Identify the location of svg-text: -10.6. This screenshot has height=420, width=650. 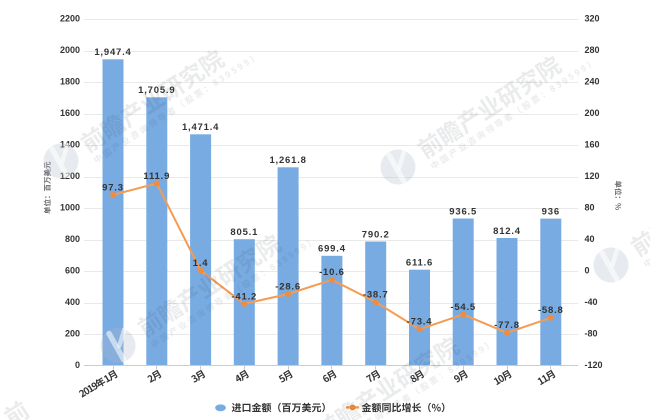
(332, 272).